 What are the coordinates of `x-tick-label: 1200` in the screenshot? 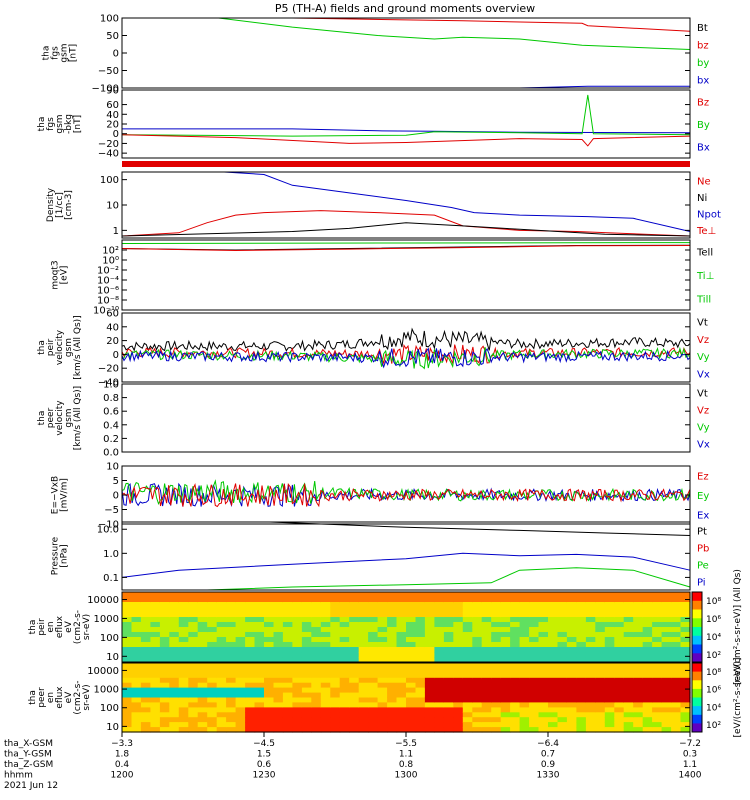 It's located at (122, 776).